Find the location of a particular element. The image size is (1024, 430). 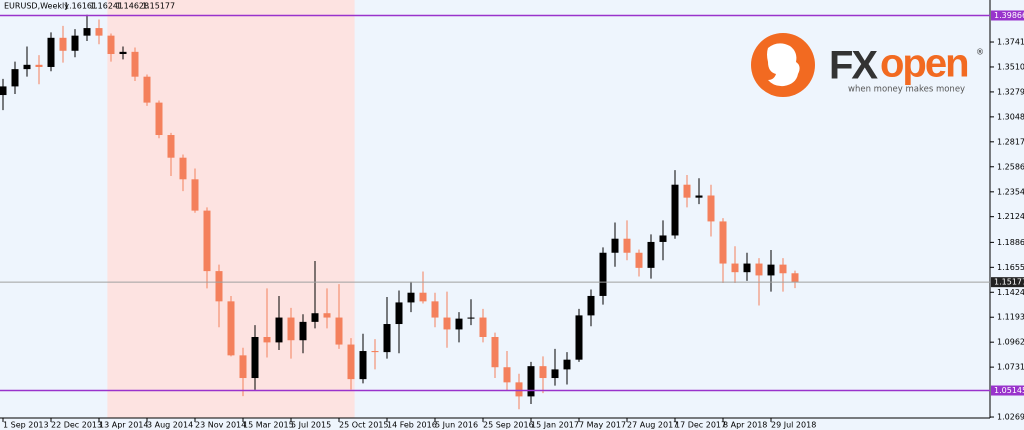

logo: FX open ® when money makes money is located at coordinates (867, 65).